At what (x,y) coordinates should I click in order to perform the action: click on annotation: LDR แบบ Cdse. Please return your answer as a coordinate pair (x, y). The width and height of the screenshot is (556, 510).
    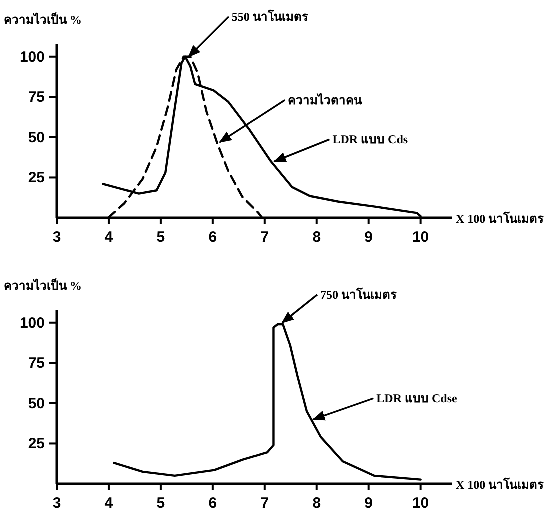
    Looking at the image, I should click on (417, 399).